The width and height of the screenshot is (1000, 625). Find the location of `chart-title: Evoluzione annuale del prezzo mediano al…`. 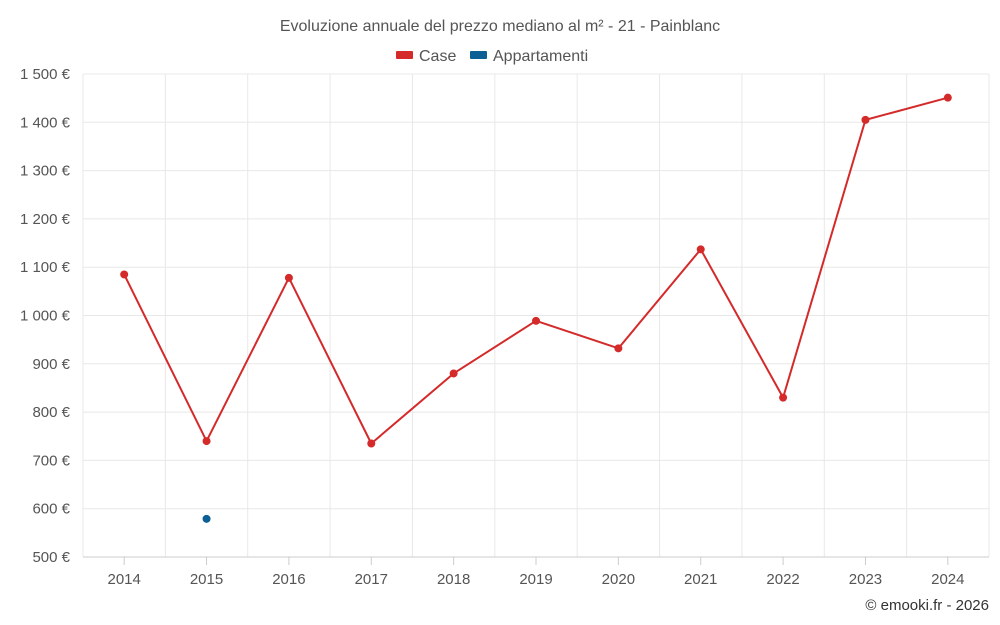

chart-title: Evoluzione annuale del prezzo mediano al… is located at coordinates (500, 26).